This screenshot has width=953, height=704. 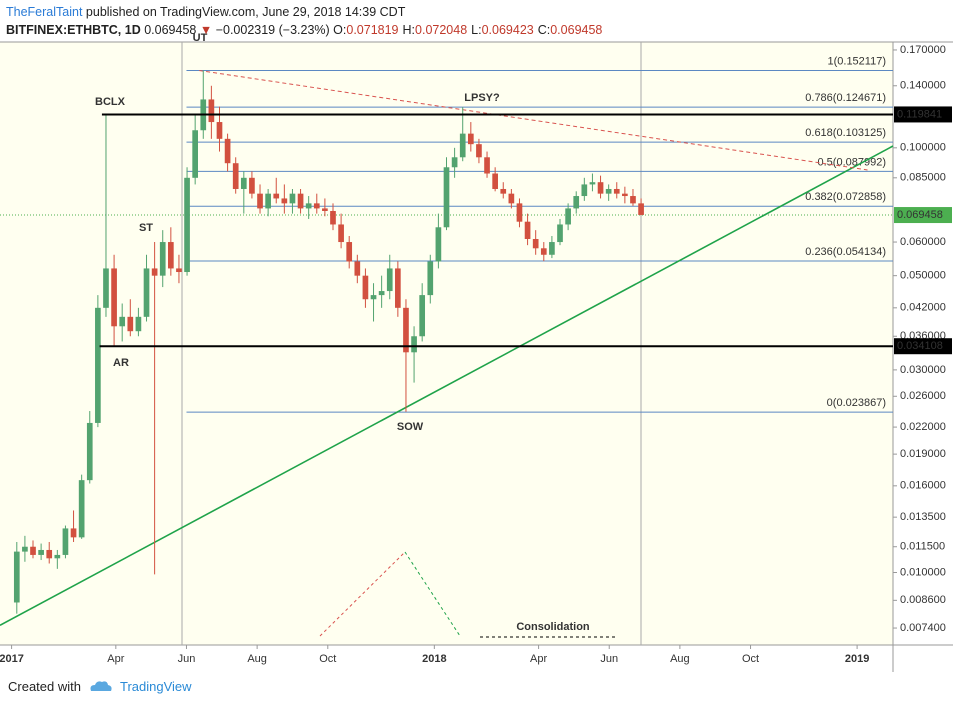 What do you see at coordinates (409, 30) in the screenshot?
I see `ohlc-label: H:` at bounding box center [409, 30].